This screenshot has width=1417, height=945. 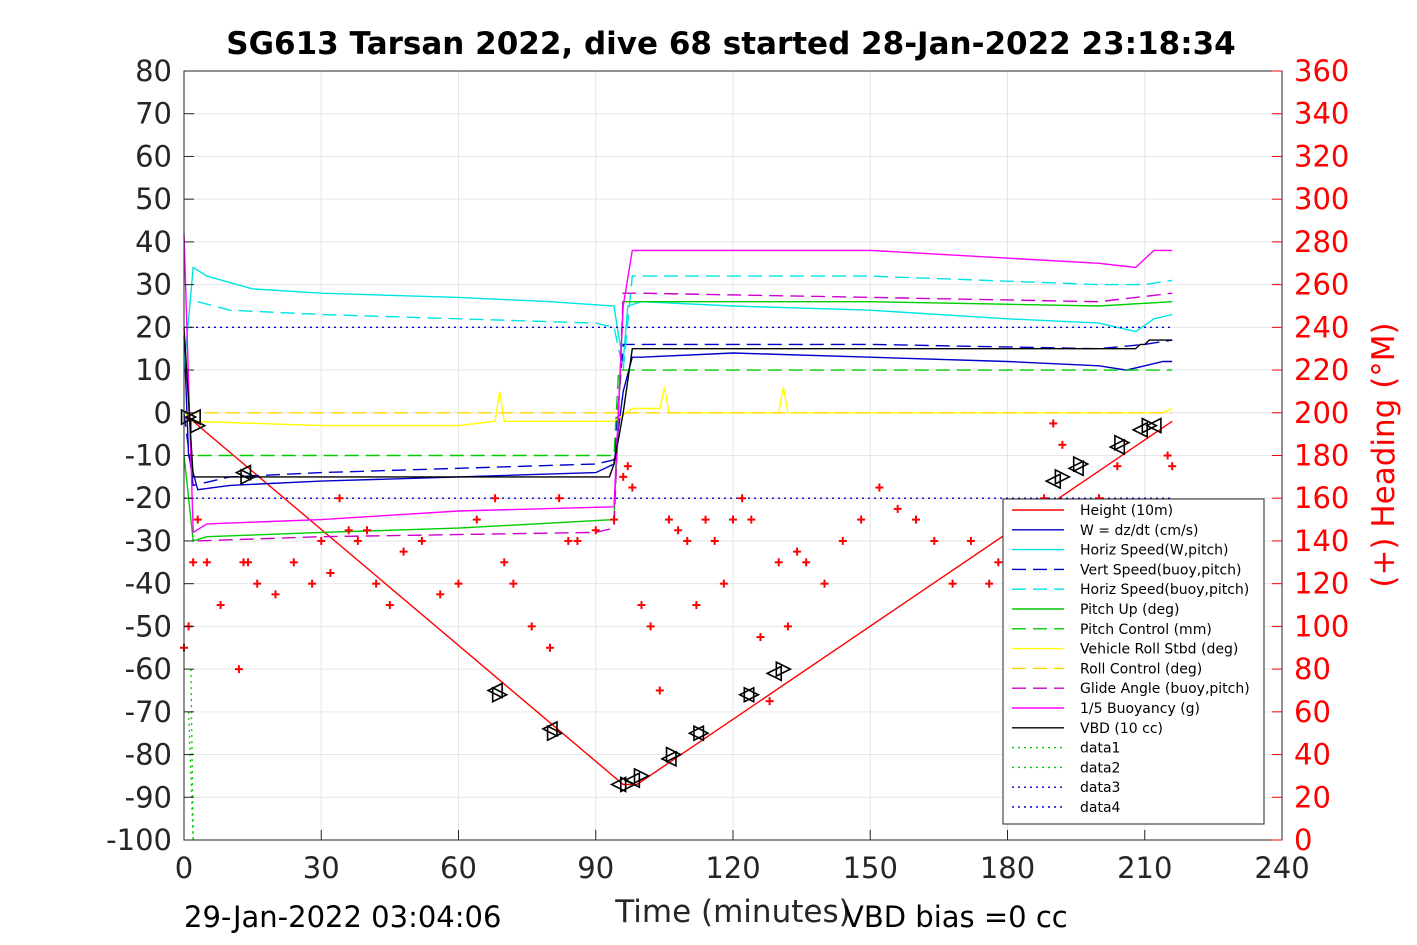 I want to click on y-right-tick-label: 240, so click(x=1321, y=327).